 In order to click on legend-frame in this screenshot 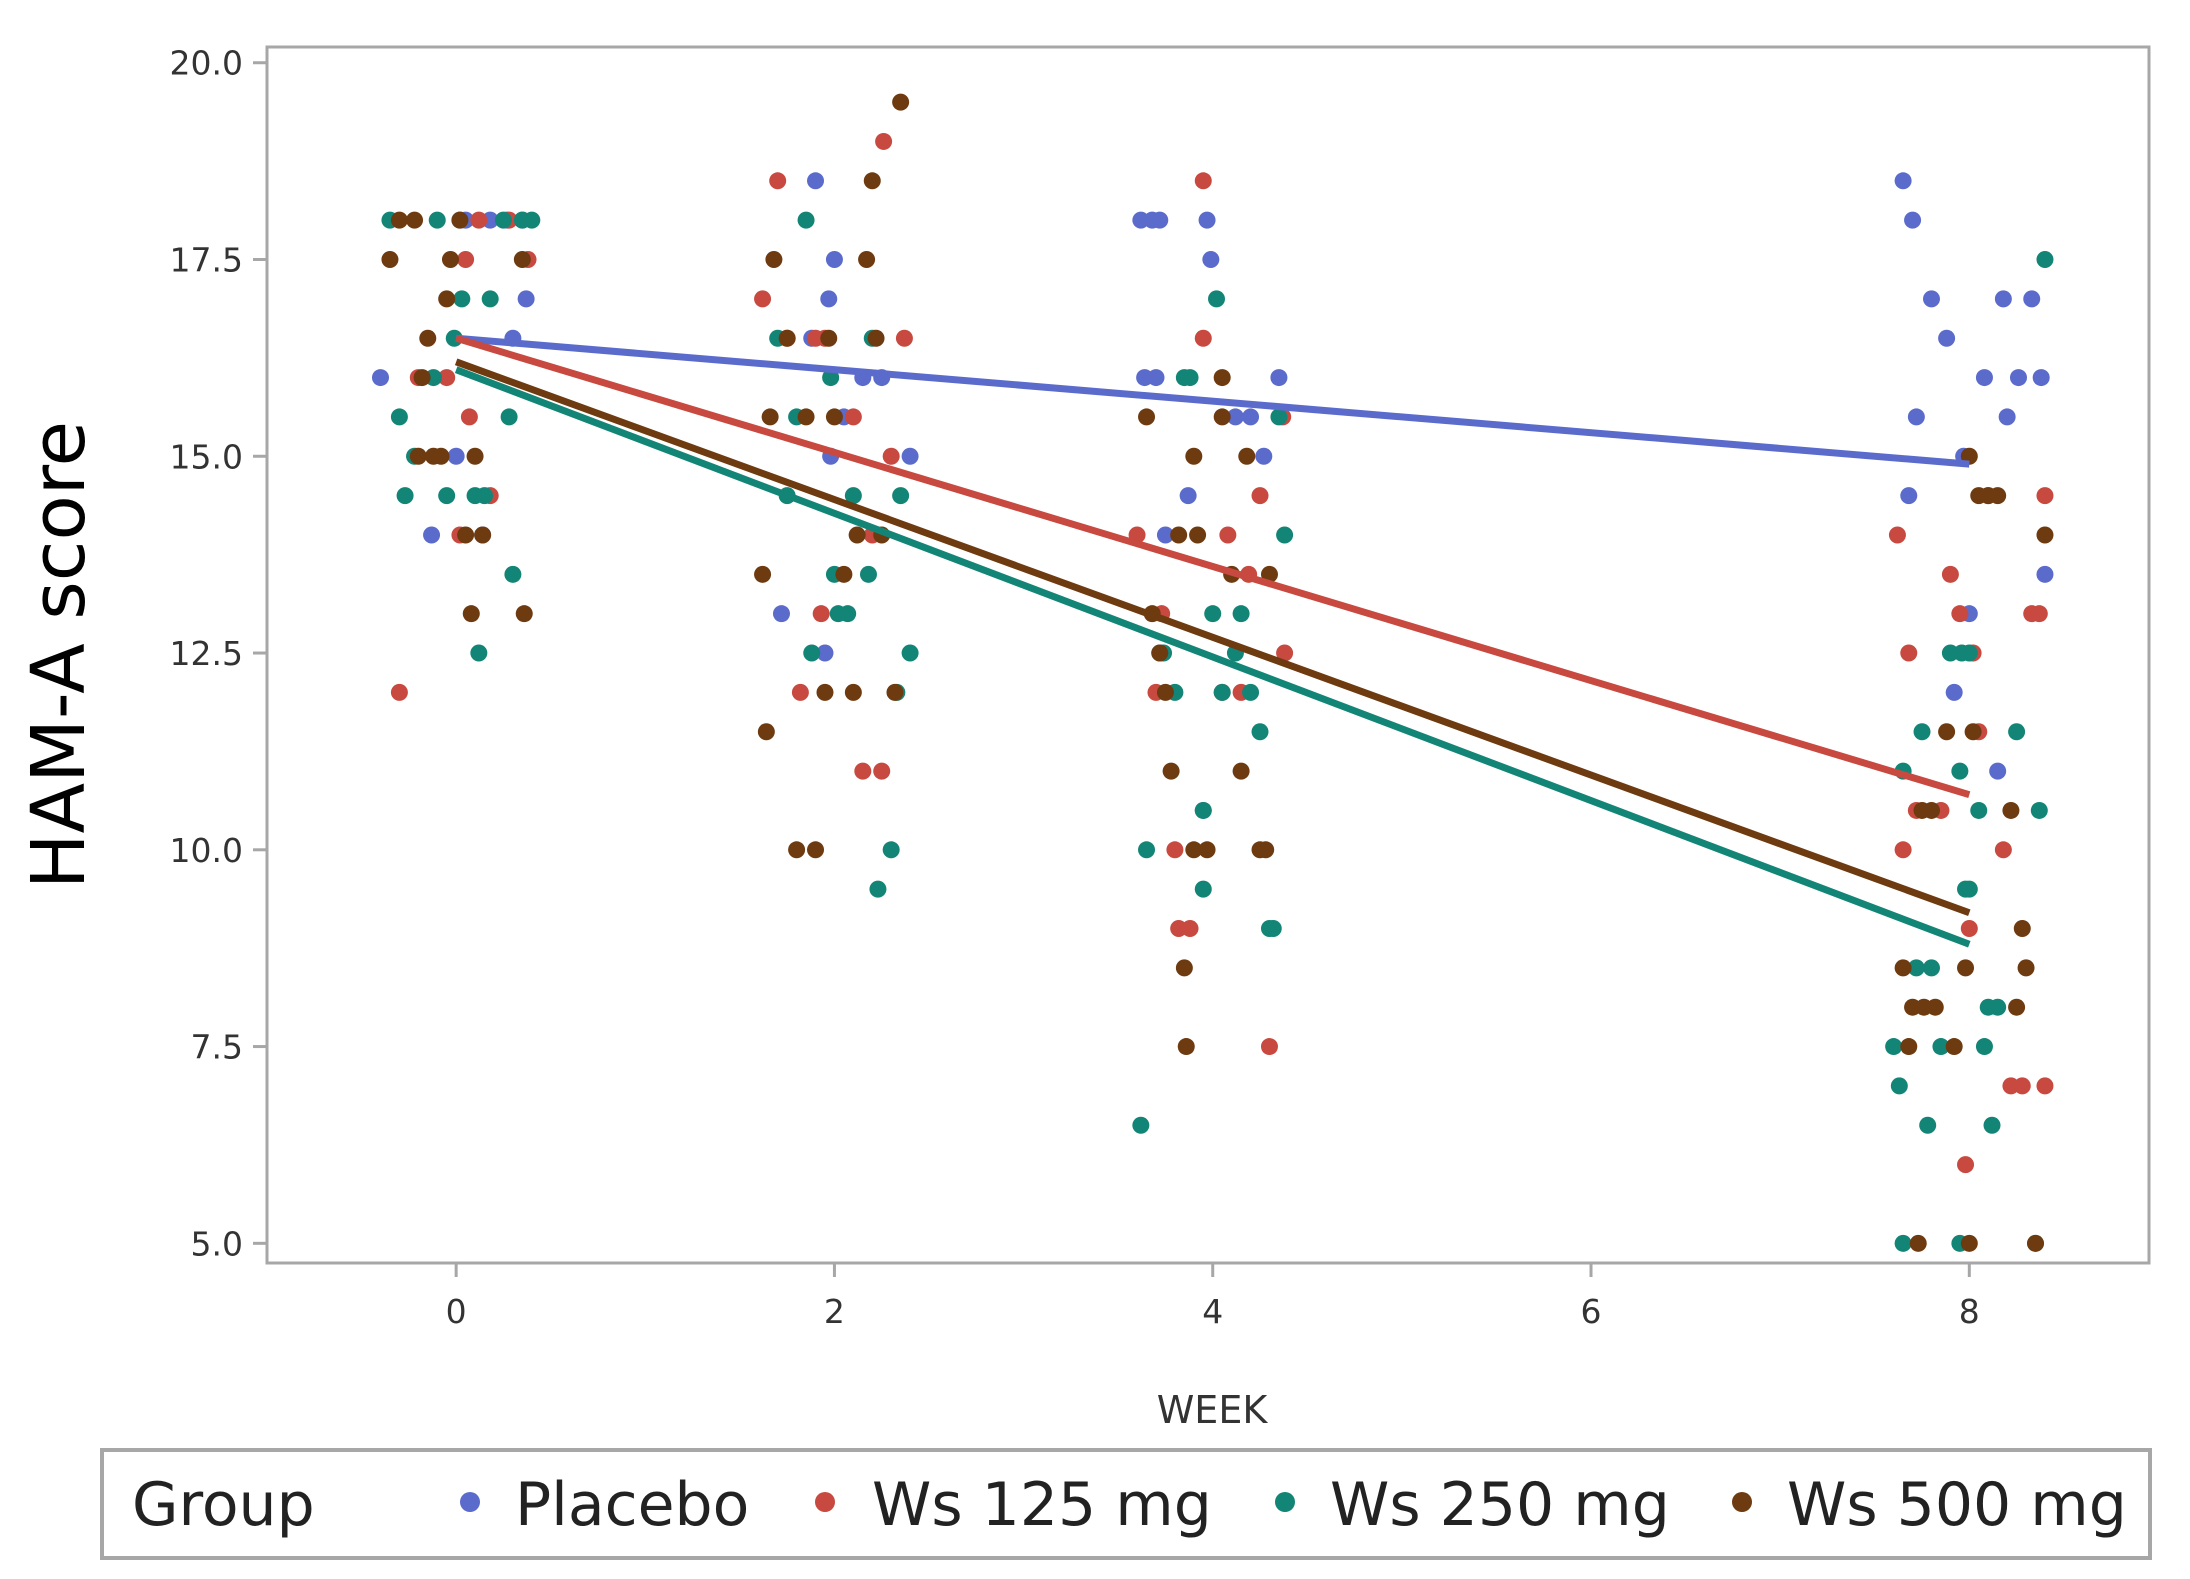, I will do `click(1126, 1504)`.